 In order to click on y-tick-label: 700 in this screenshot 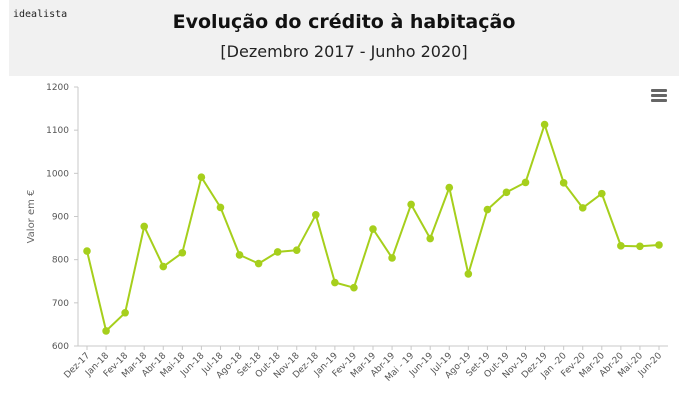, I will do `click(60, 304)`.